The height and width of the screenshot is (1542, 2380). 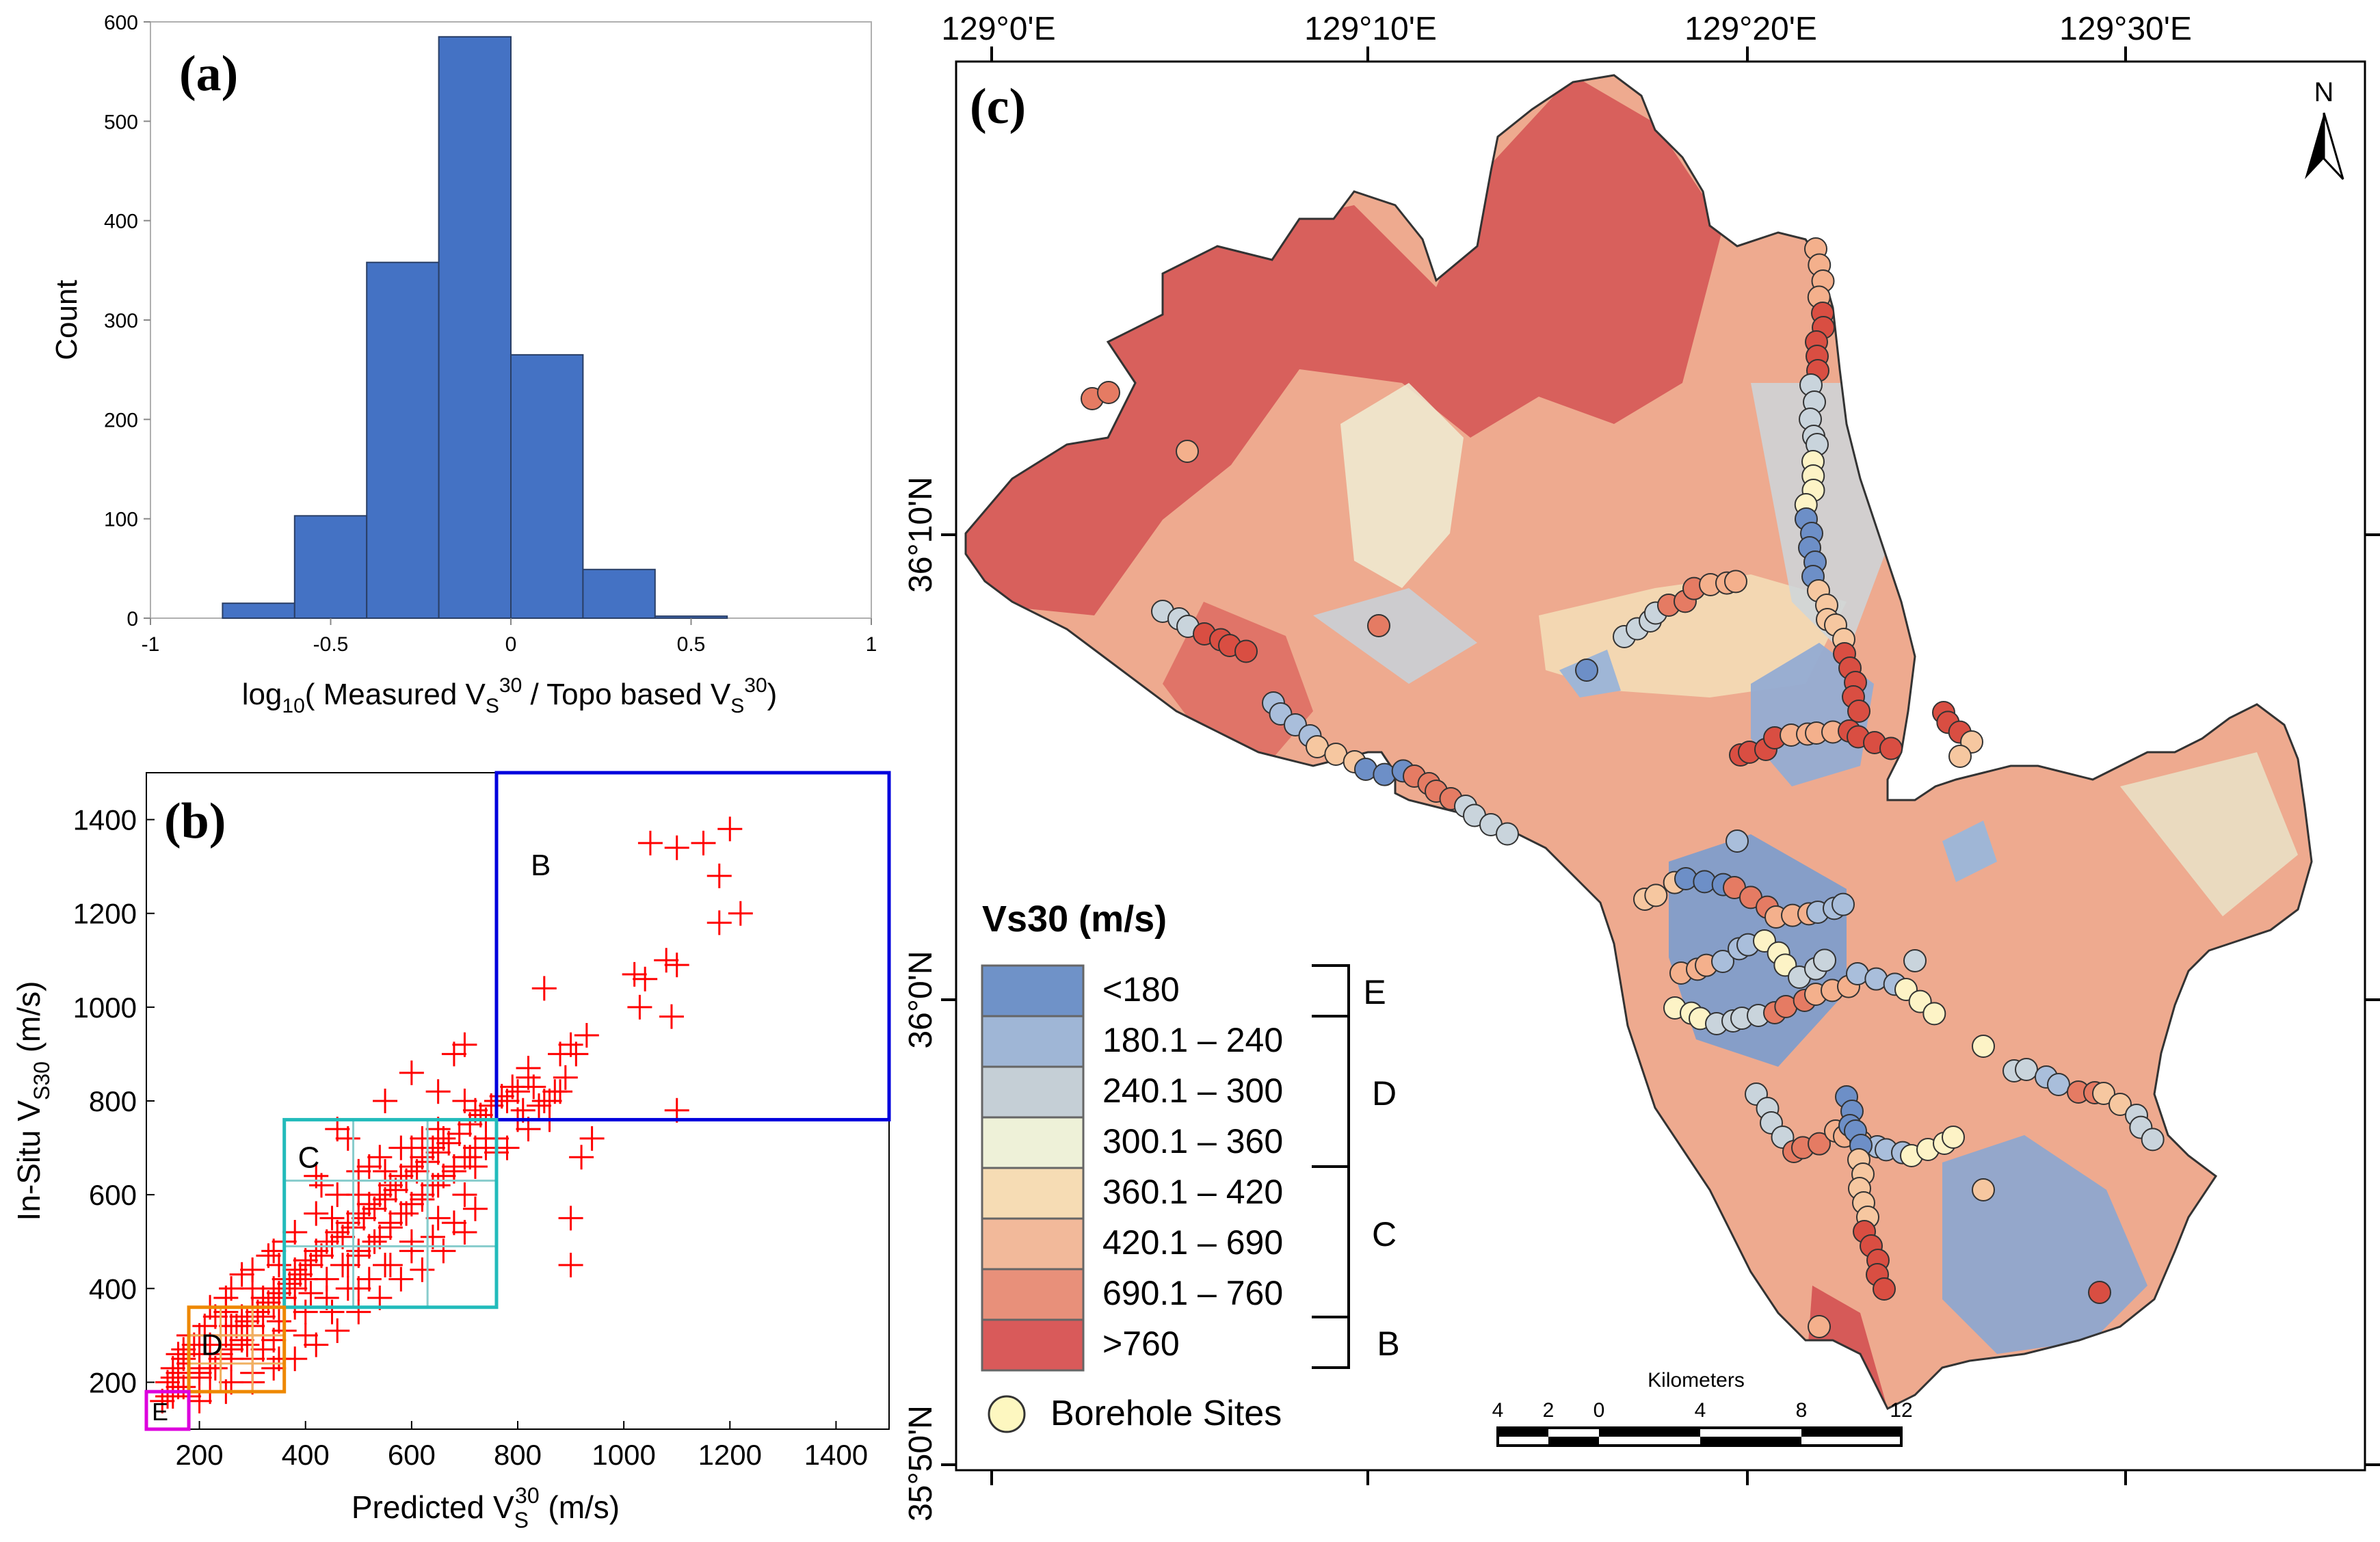 I want to click on y-tick-label: 1200, so click(x=105, y=914).